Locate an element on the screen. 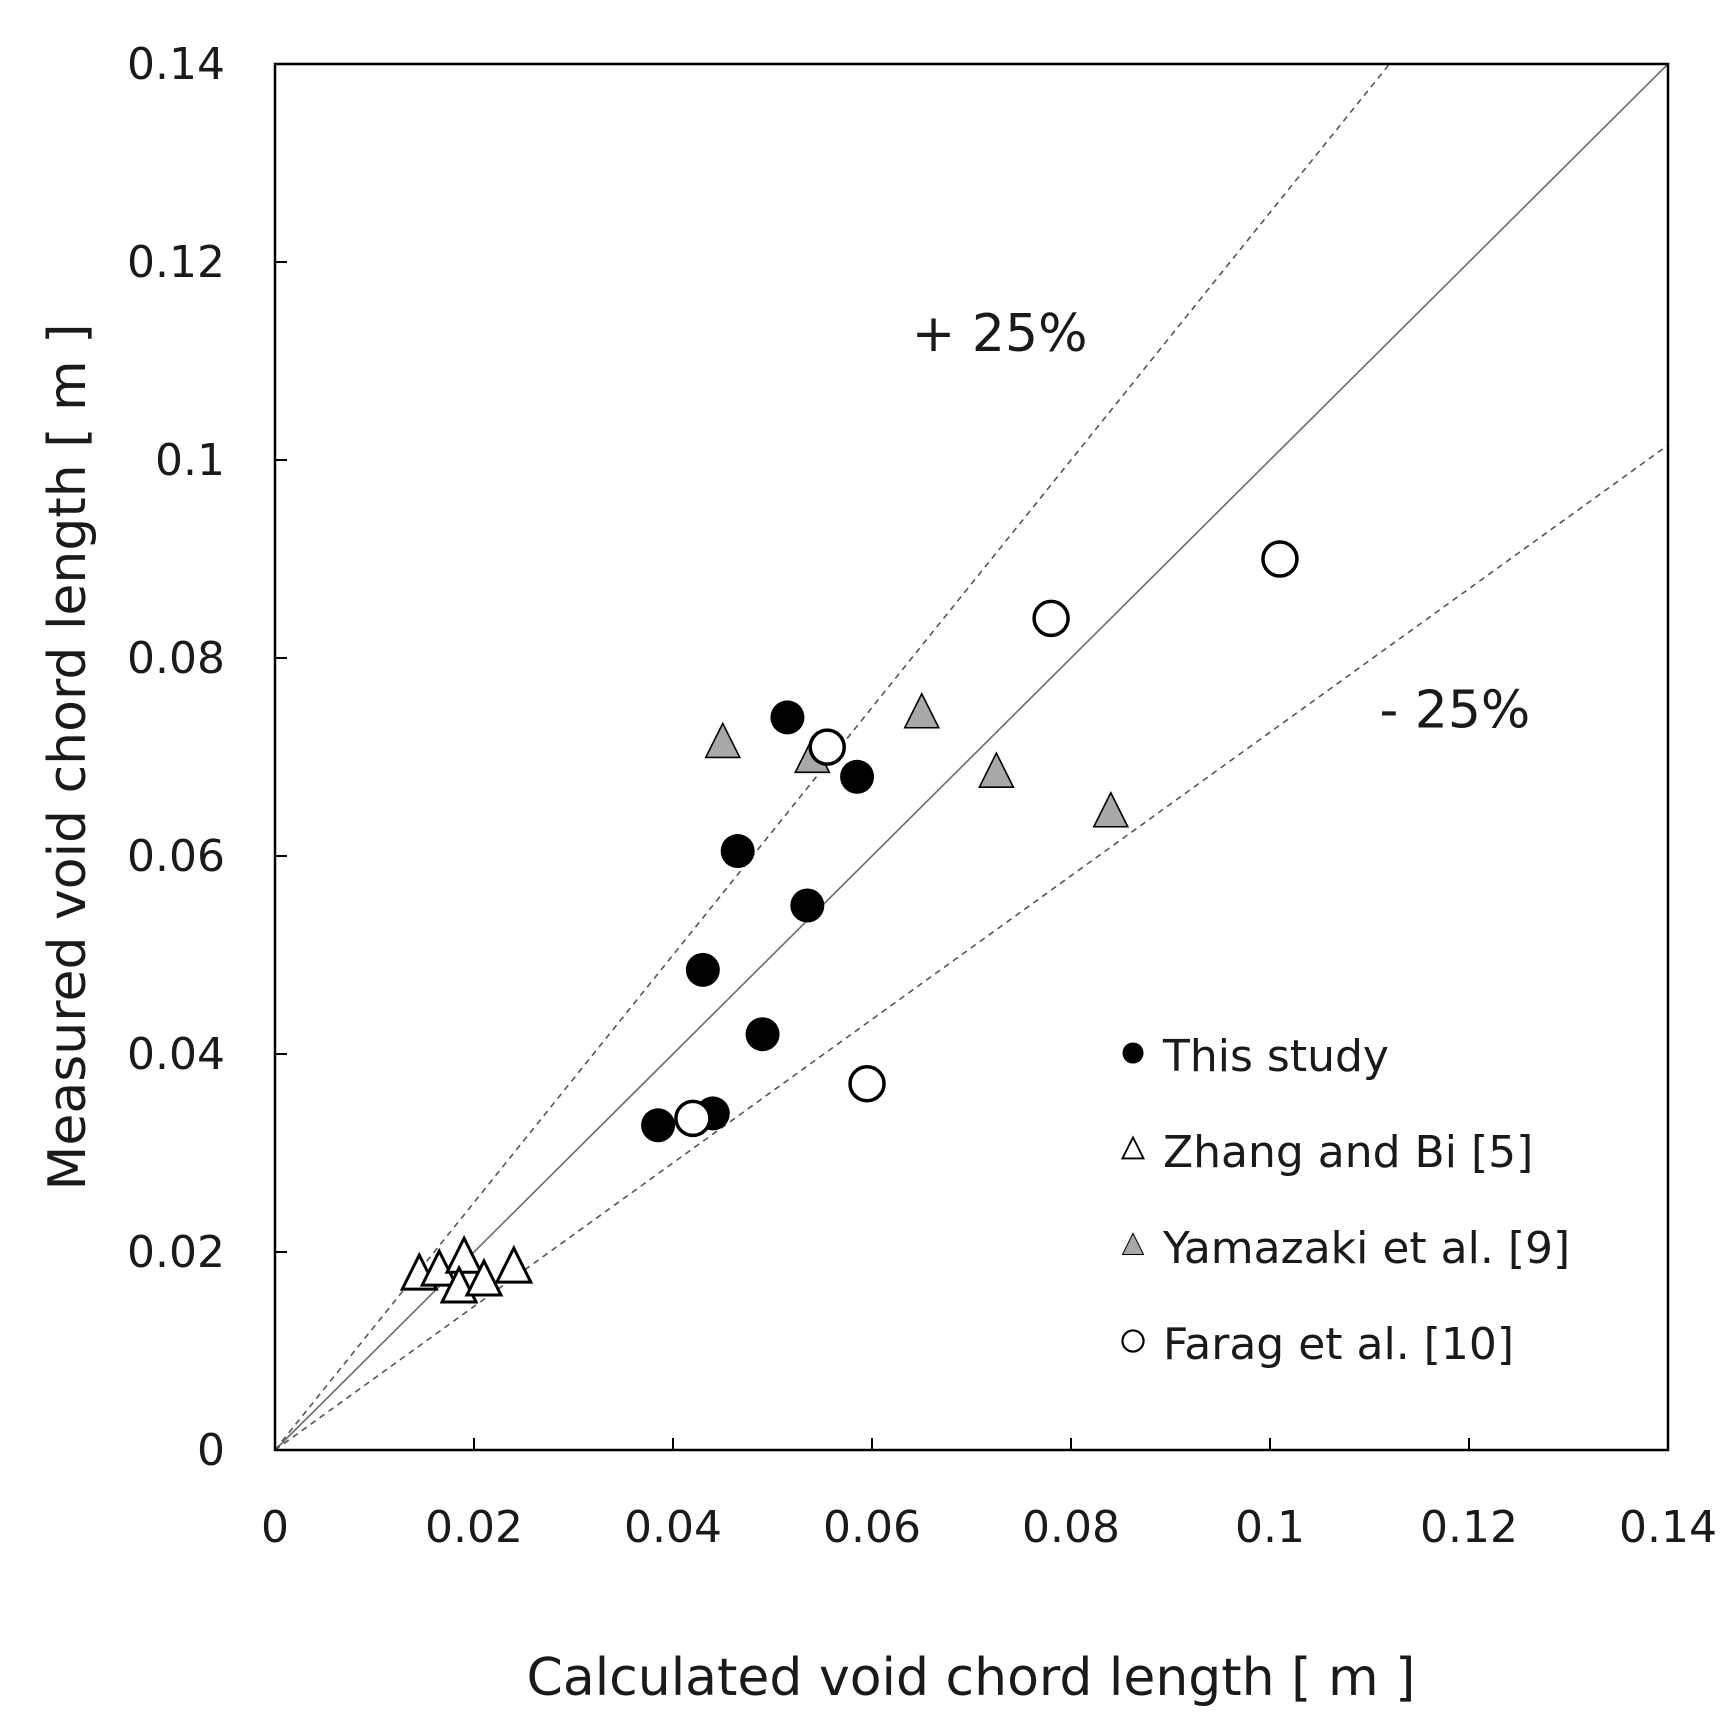  legend-item: Farag et al. [10] is located at coordinates (1317, 1344).